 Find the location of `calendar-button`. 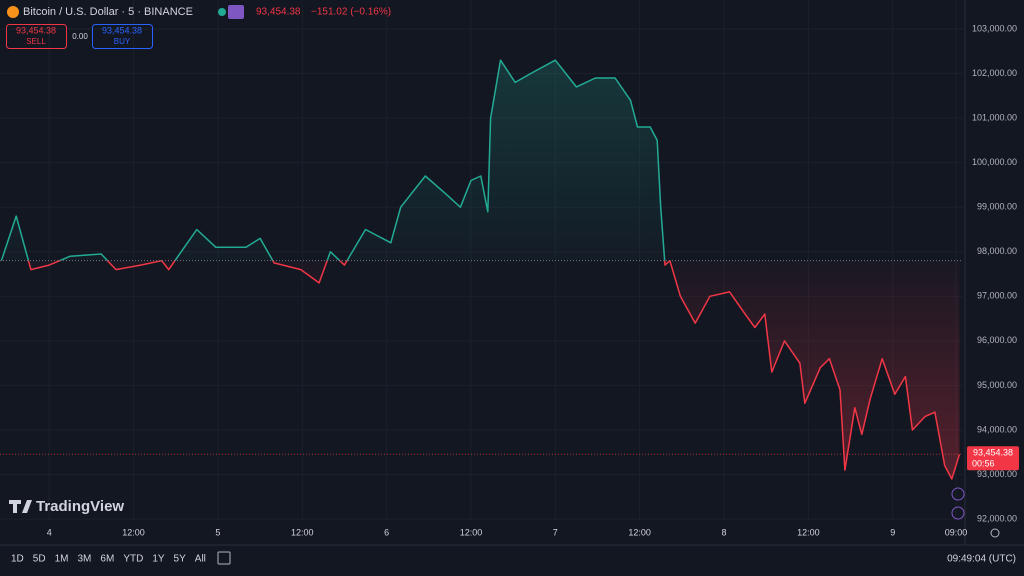

calendar-button is located at coordinates (224, 558).